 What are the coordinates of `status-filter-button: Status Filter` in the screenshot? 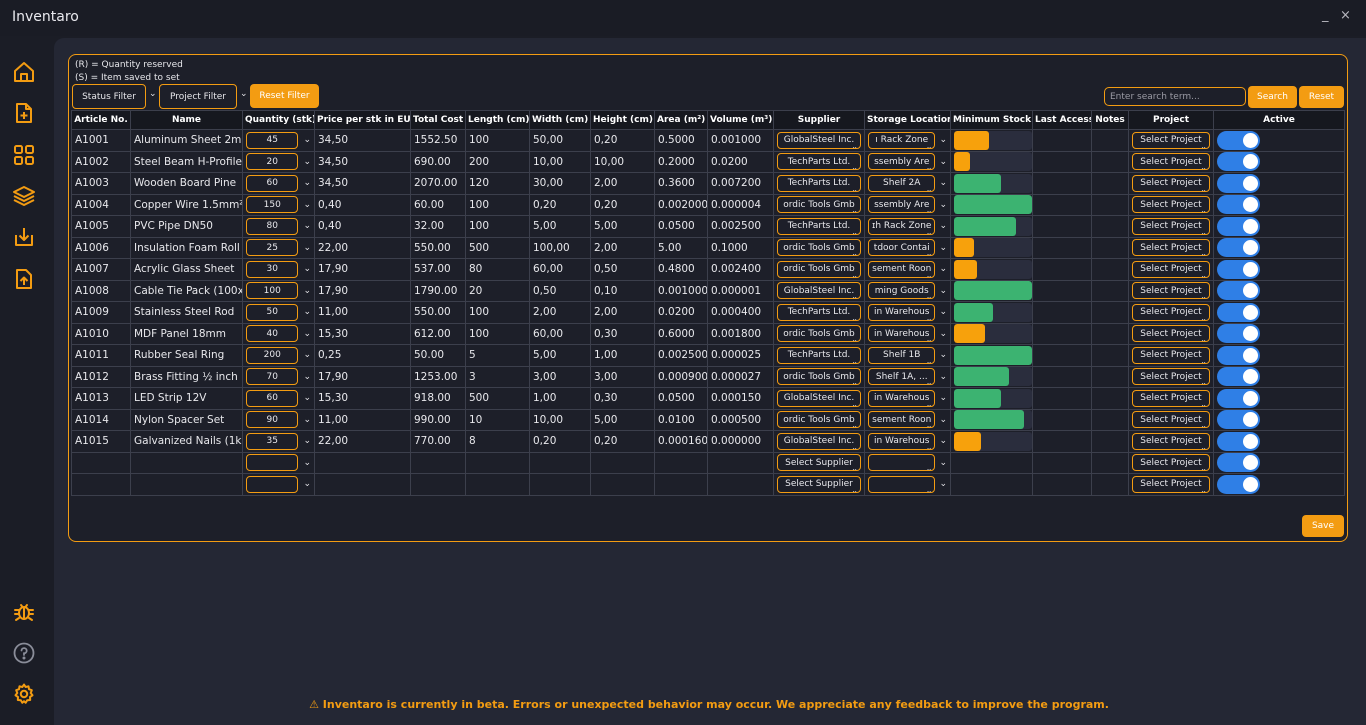 It's located at (109, 96).